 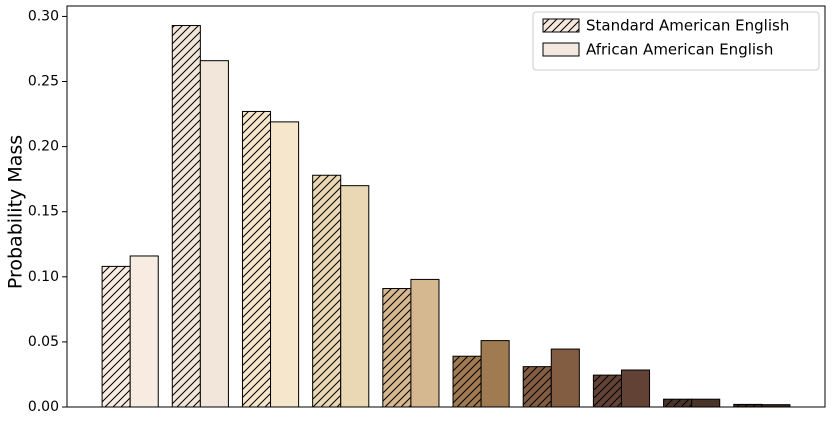 What do you see at coordinates (43, 342) in the screenshot?
I see `y-tick-label: 0.05` at bounding box center [43, 342].